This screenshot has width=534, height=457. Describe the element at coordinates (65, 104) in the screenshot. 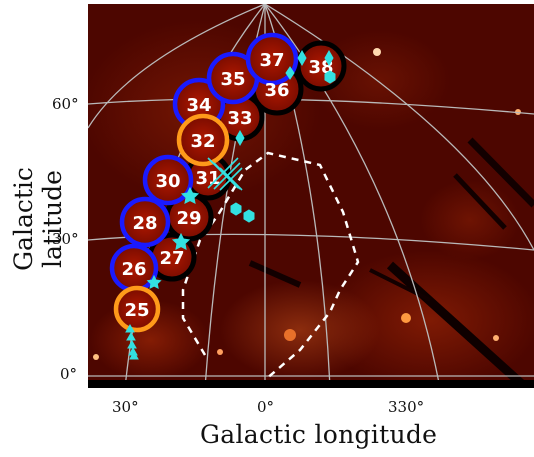

I see `y-tick-label: 60°` at that location.